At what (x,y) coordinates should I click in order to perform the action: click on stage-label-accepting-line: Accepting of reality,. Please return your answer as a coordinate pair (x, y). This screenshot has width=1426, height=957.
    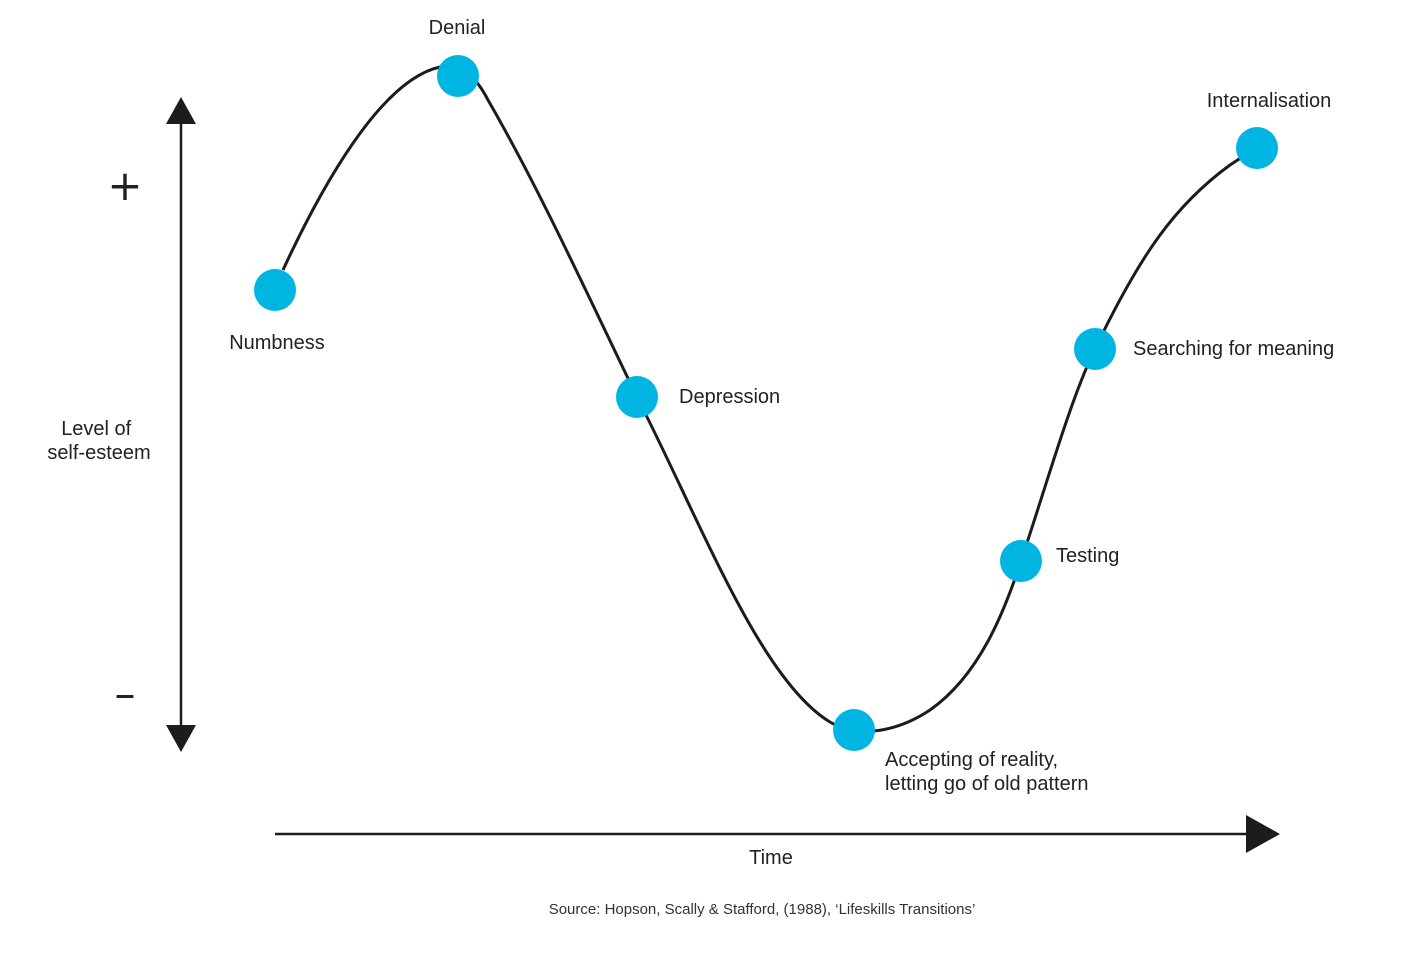
    Looking at the image, I should click on (971, 760).